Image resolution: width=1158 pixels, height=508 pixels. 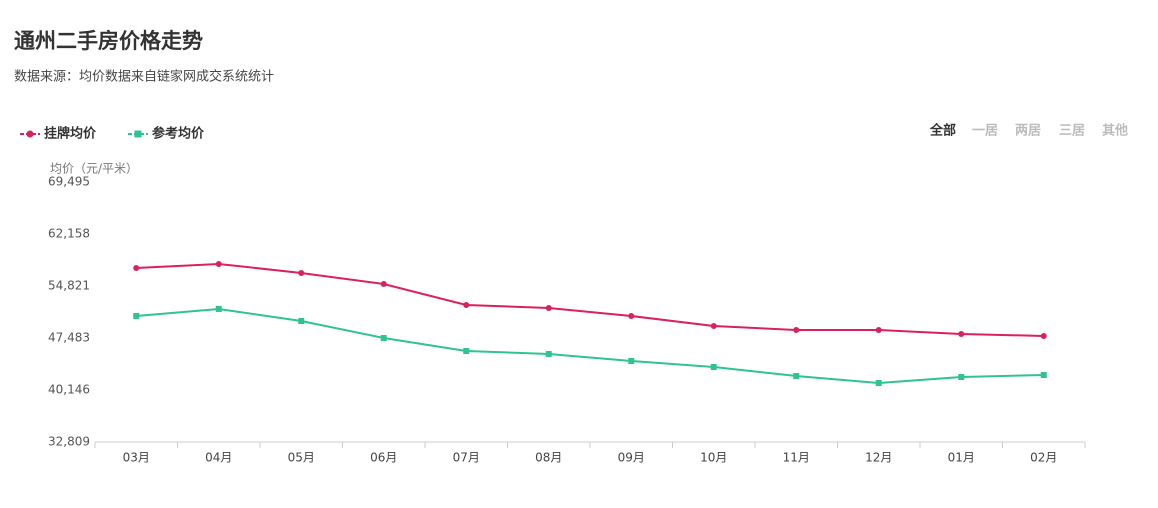 What do you see at coordinates (69, 182) in the screenshot?
I see `y-tick-label: 69,495` at bounding box center [69, 182].